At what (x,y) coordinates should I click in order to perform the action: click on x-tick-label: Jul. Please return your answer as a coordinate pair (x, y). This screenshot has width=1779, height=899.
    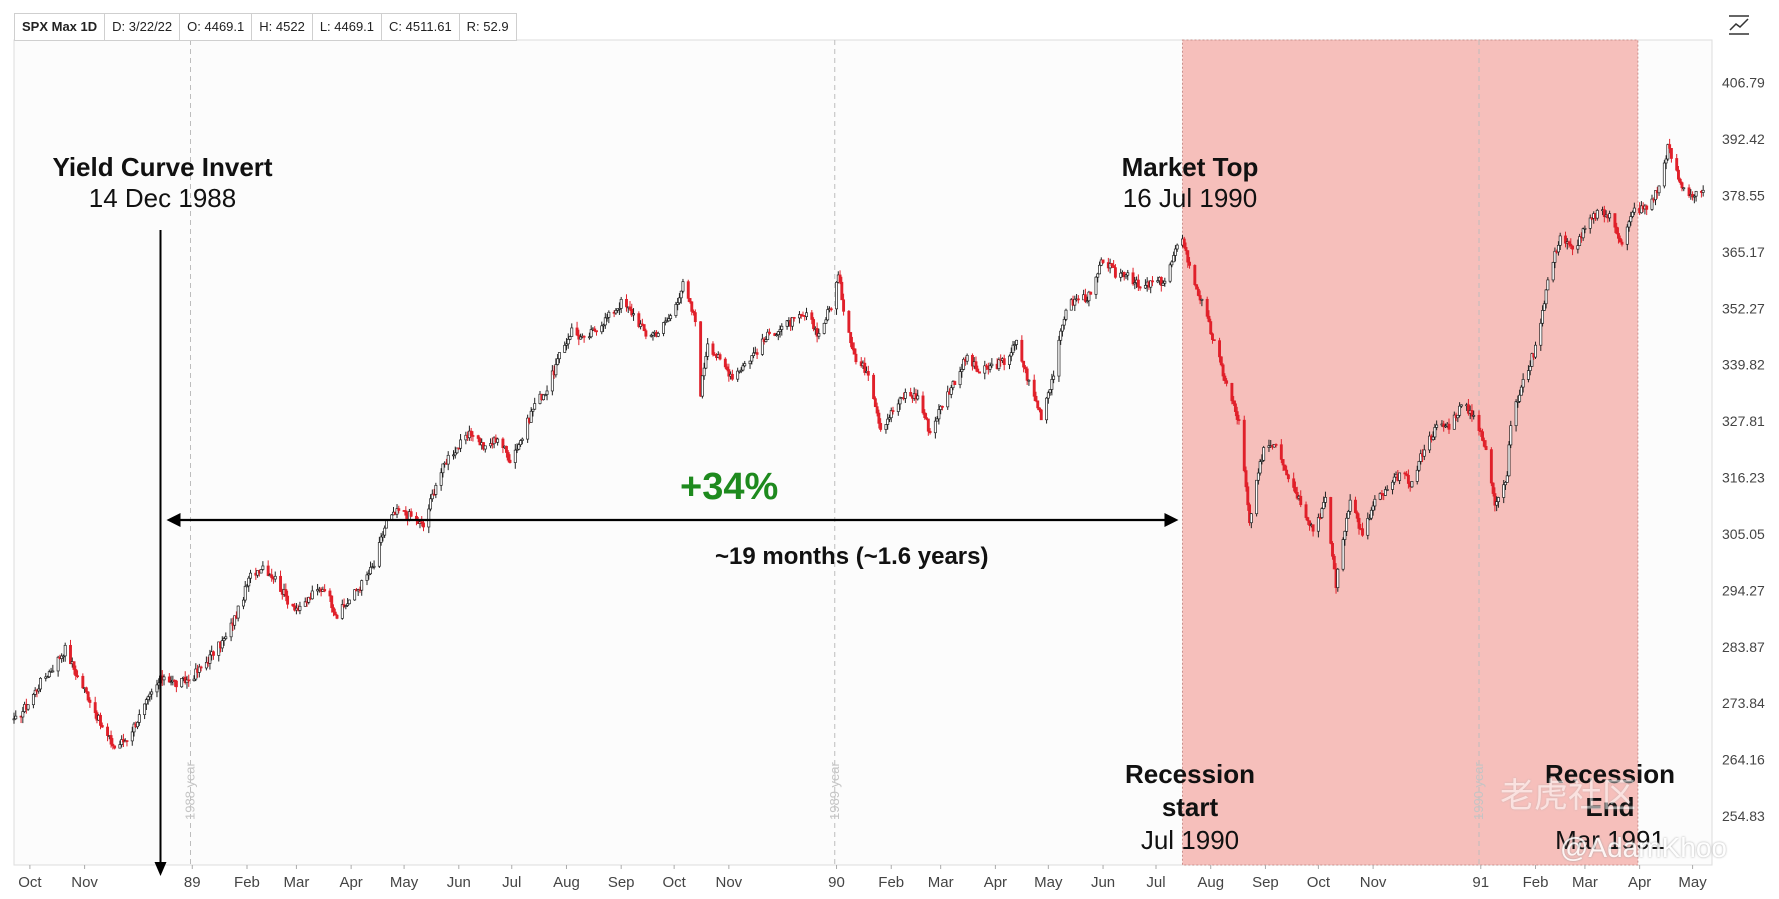
    Looking at the image, I should click on (511, 882).